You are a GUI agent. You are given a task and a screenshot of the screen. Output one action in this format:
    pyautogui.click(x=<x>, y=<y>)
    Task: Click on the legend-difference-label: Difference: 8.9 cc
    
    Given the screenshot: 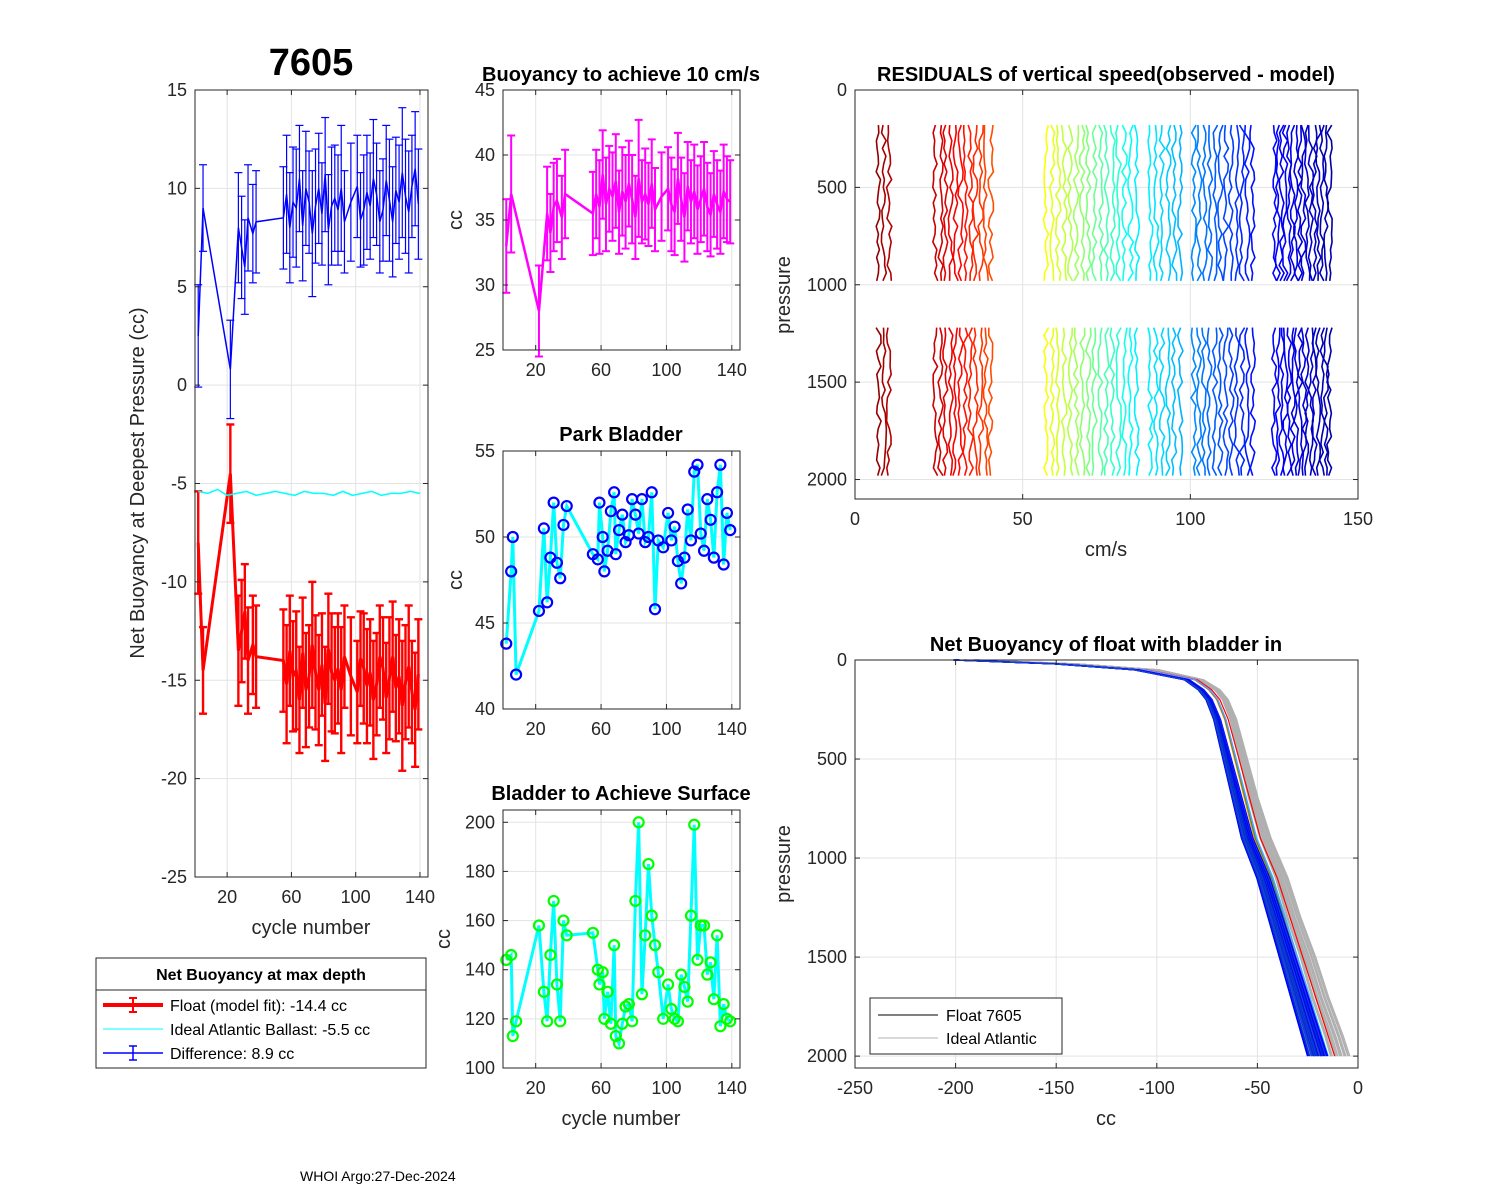 What is the action you would take?
    pyautogui.click(x=232, y=1054)
    